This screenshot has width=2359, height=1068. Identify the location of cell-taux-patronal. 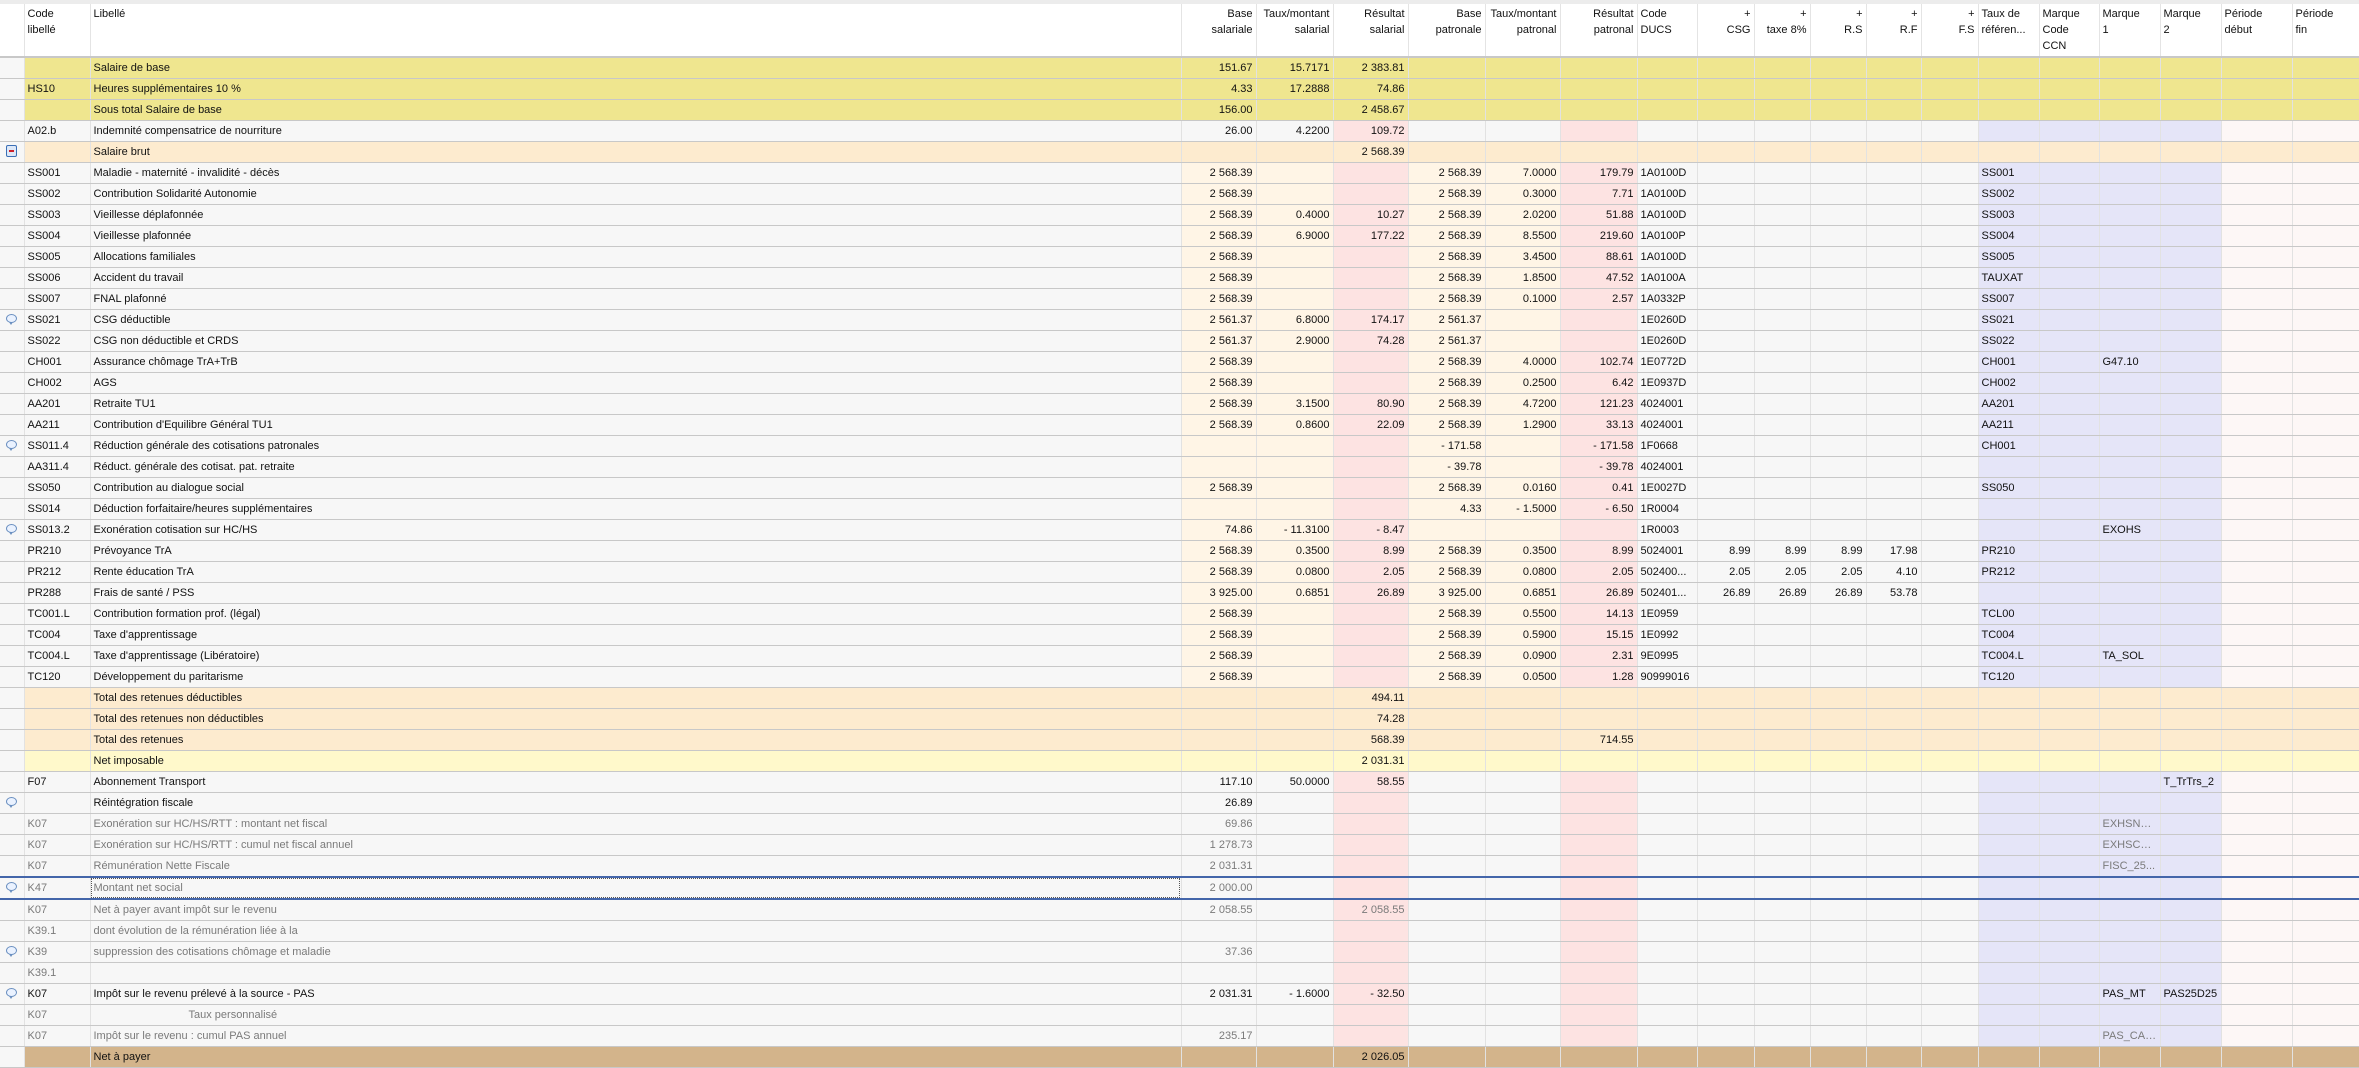
(1523, 530).